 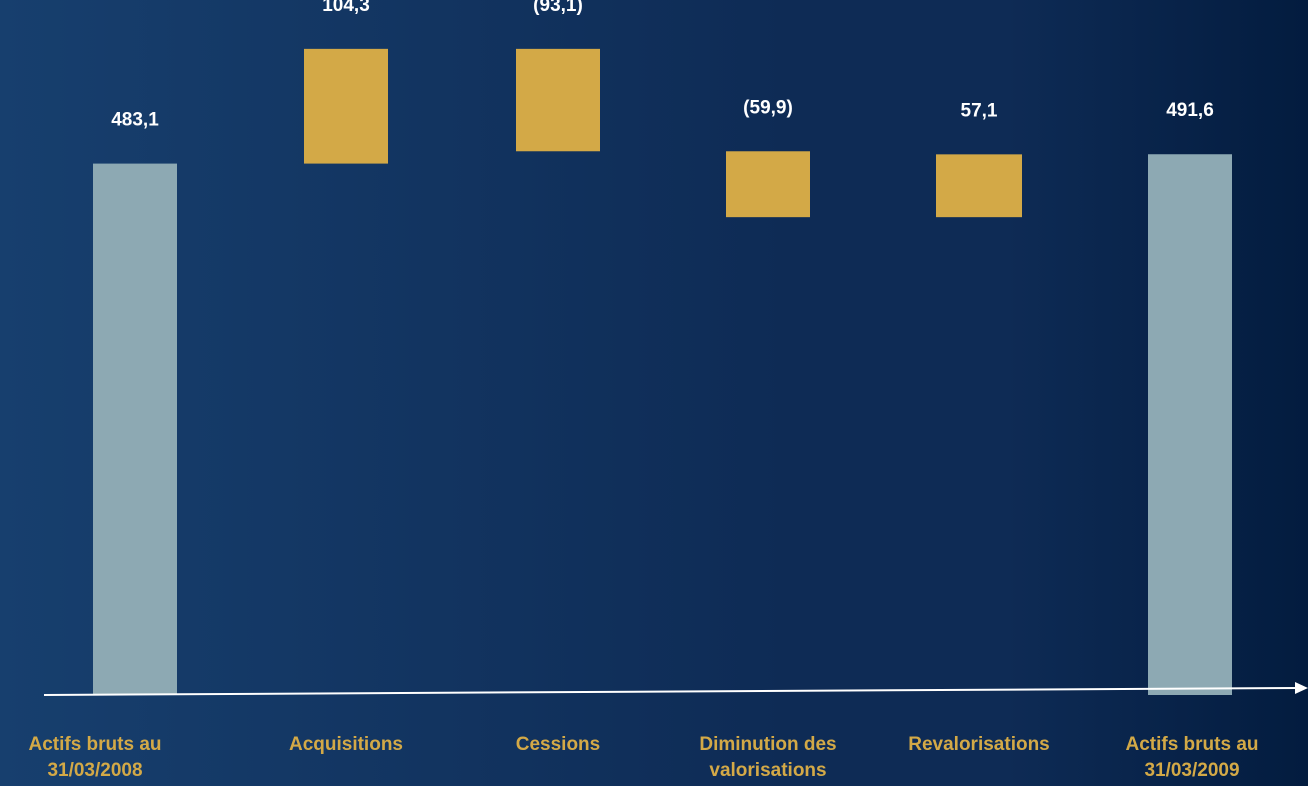 I want to click on value-label-diminution-des-valorisations: (59,9), so click(x=768, y=107).